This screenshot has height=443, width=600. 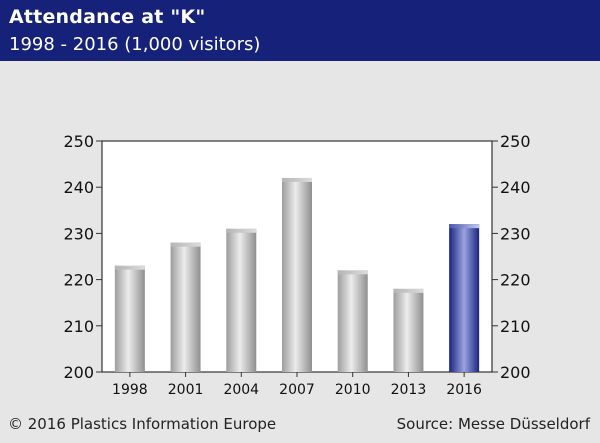 What do you see at coordinates (241, 230) in the screenshot?
I see `bar-top-2004` at bounding box center [241, 230].